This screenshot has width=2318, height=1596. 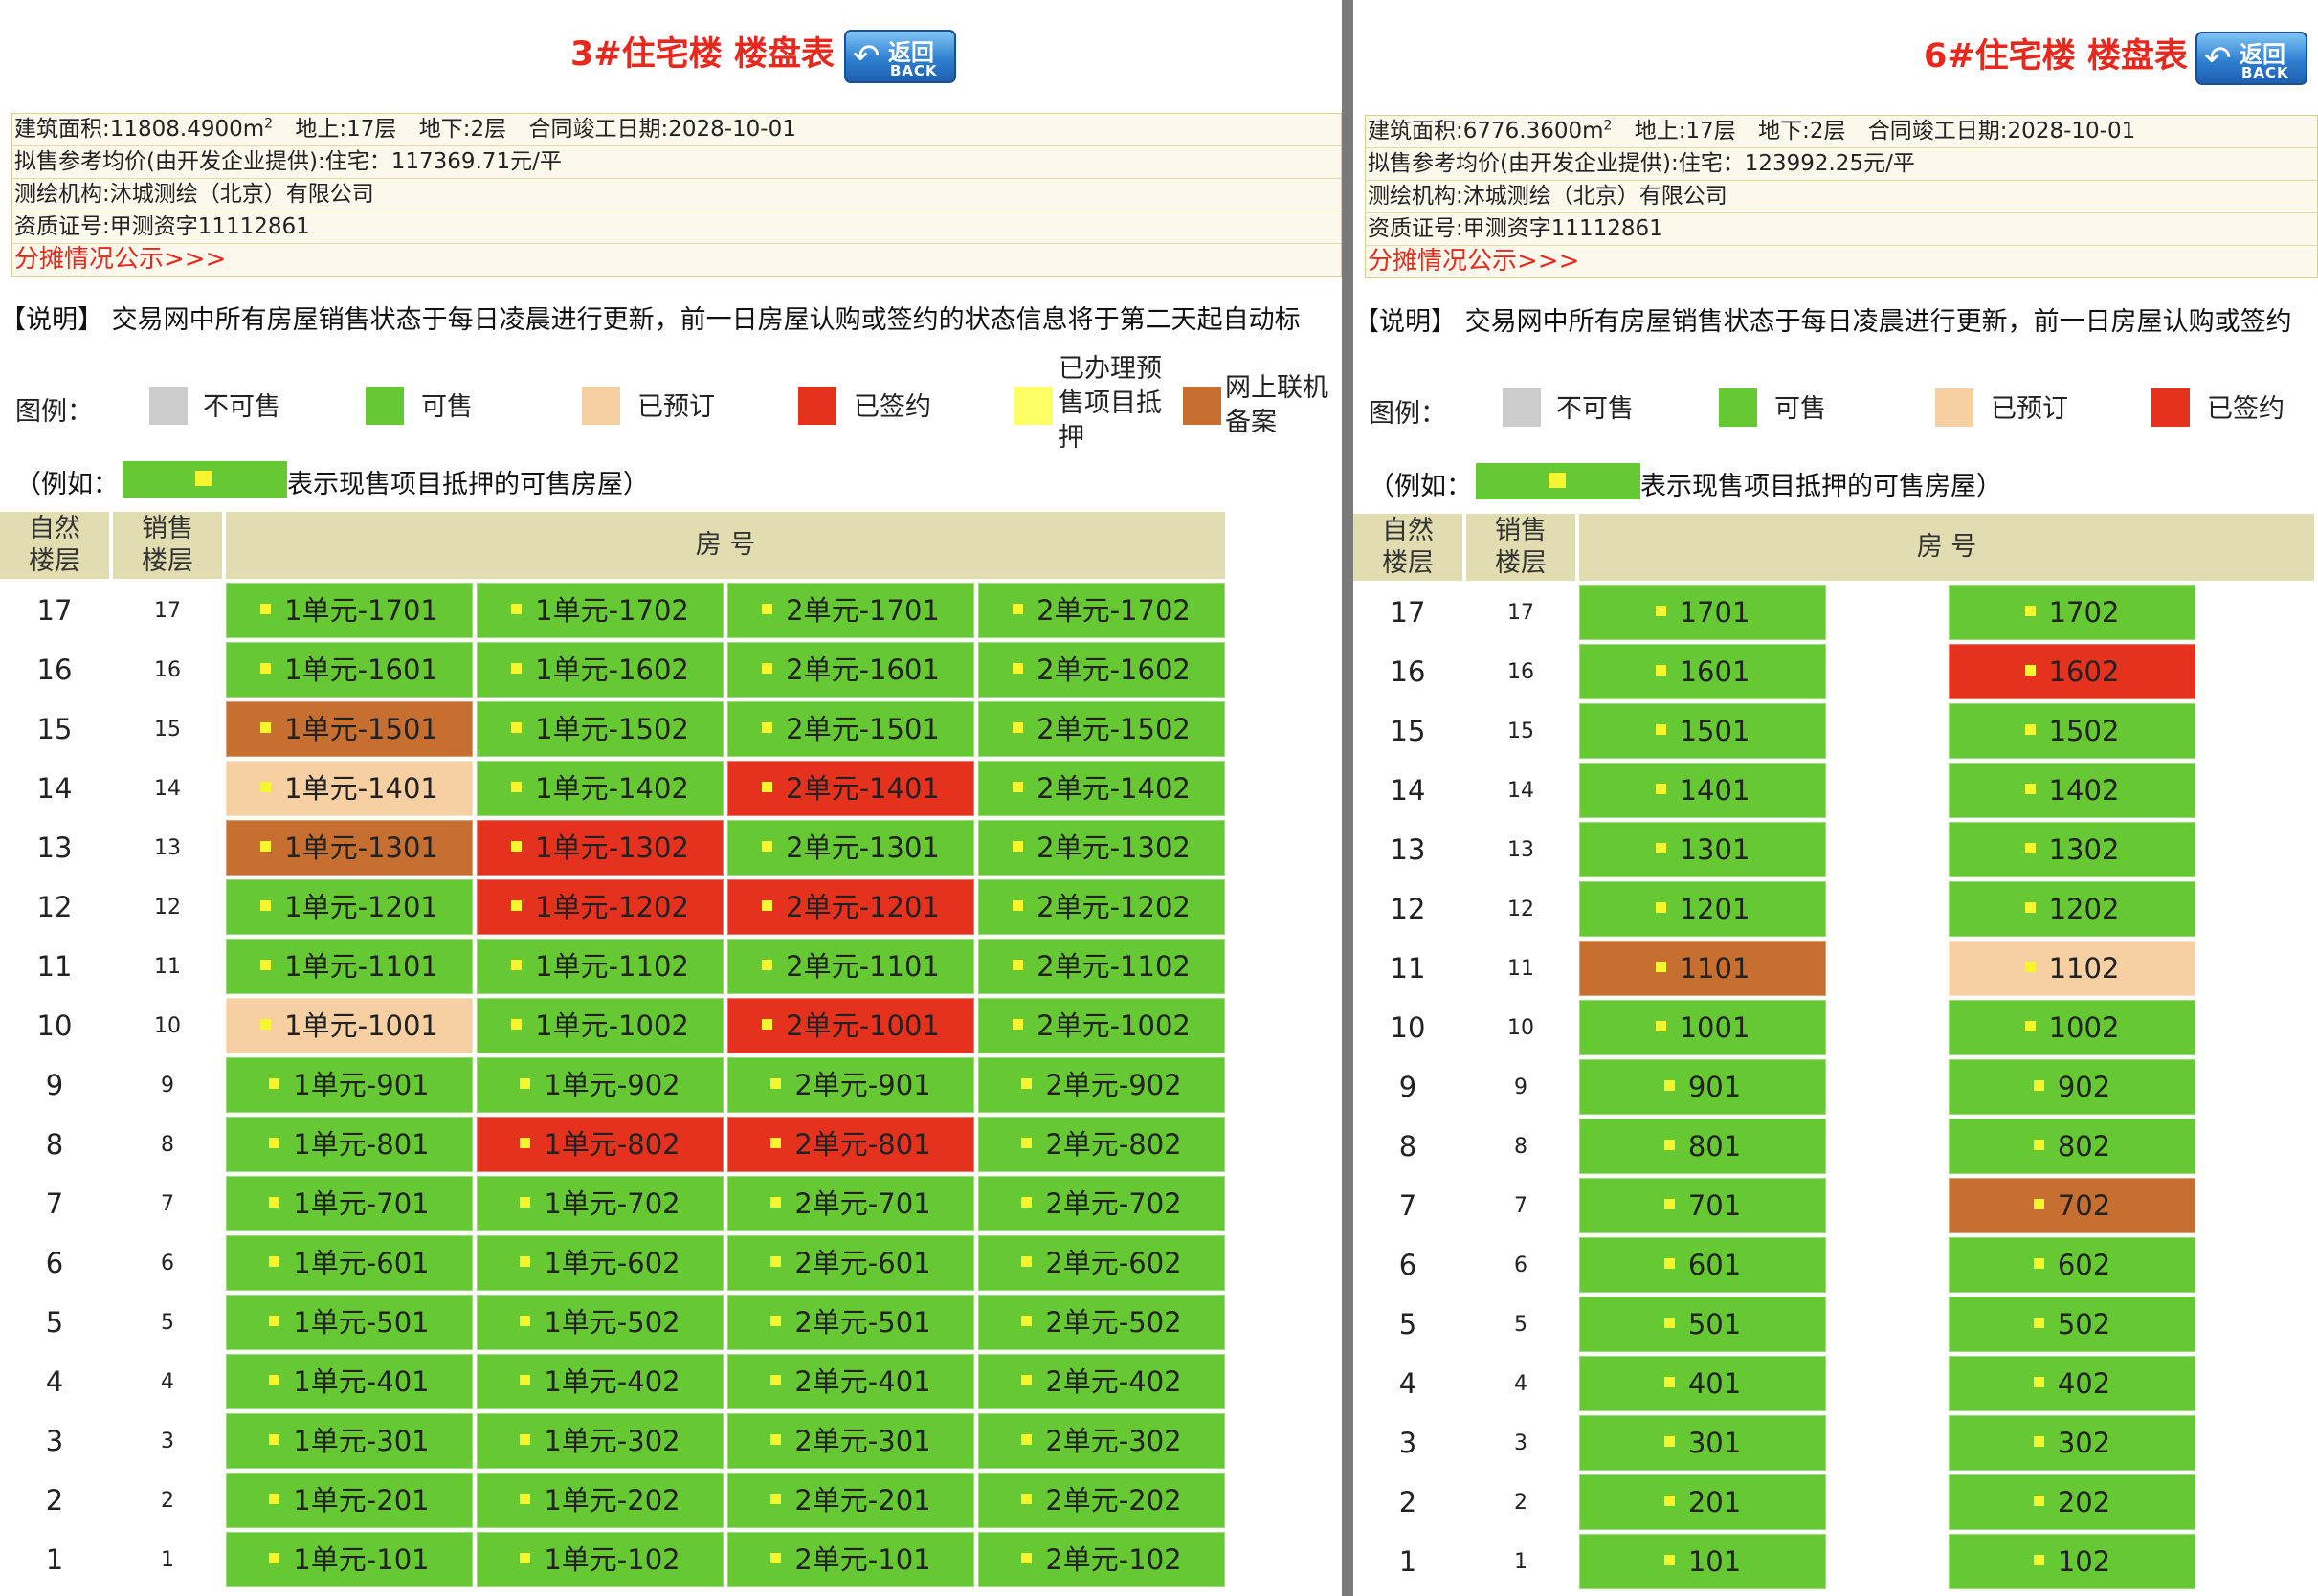 What do you see at coordinates (850, 848) in the screenshot?
I see `room-avail: 2单元-1301` at bounding box center [850, 848].